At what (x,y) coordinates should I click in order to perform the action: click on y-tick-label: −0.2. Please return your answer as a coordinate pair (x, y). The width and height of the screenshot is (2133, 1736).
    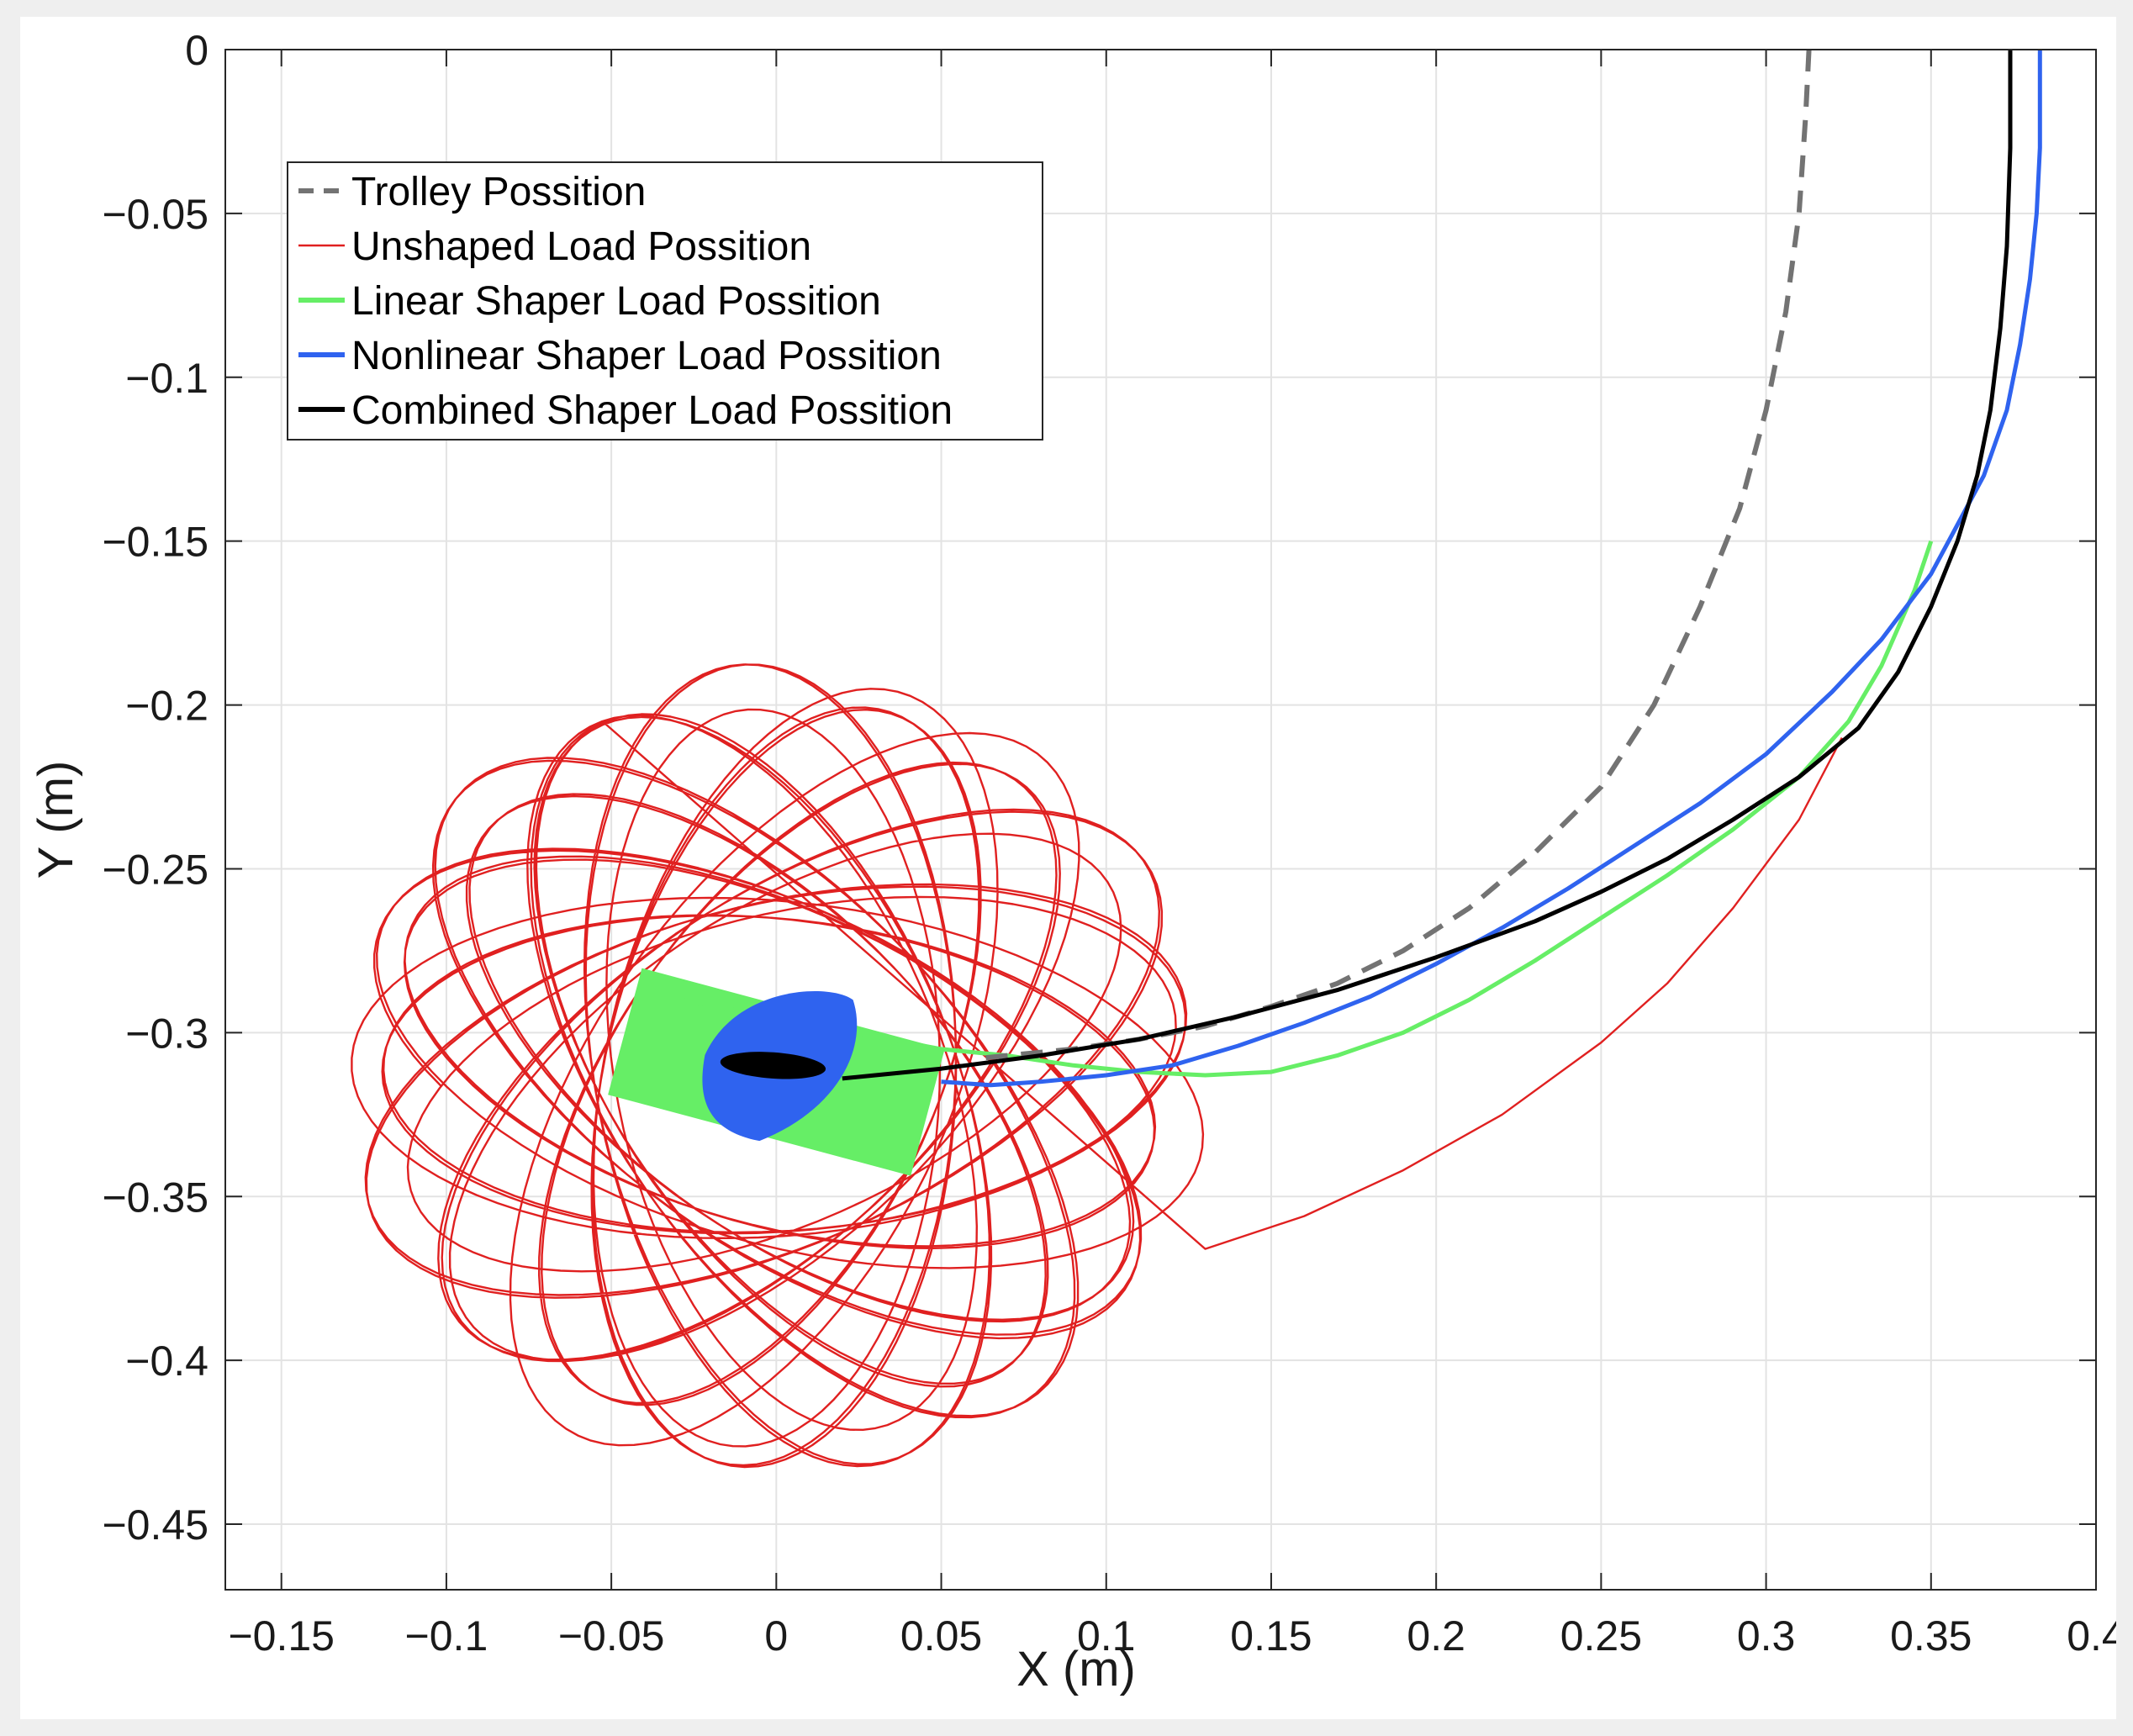
    Looking at the image, I should click on (167, 706).